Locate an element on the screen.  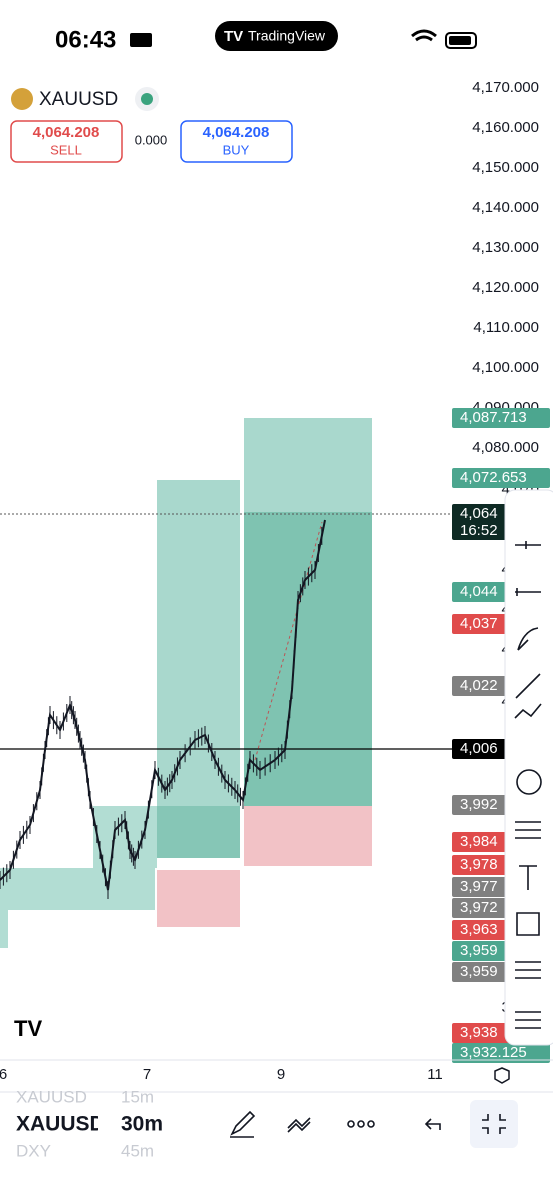
price-label: 4,130.000 is located at coordinates (505, 247).